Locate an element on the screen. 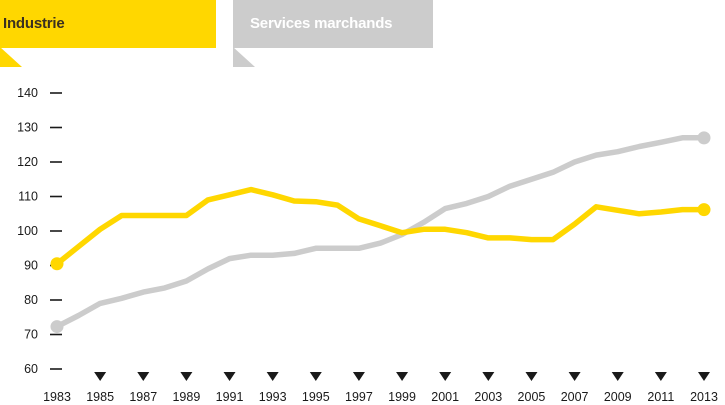 The image size is (725, 405). legend-tag-industrie-tail is located at coordinates (22, 57).